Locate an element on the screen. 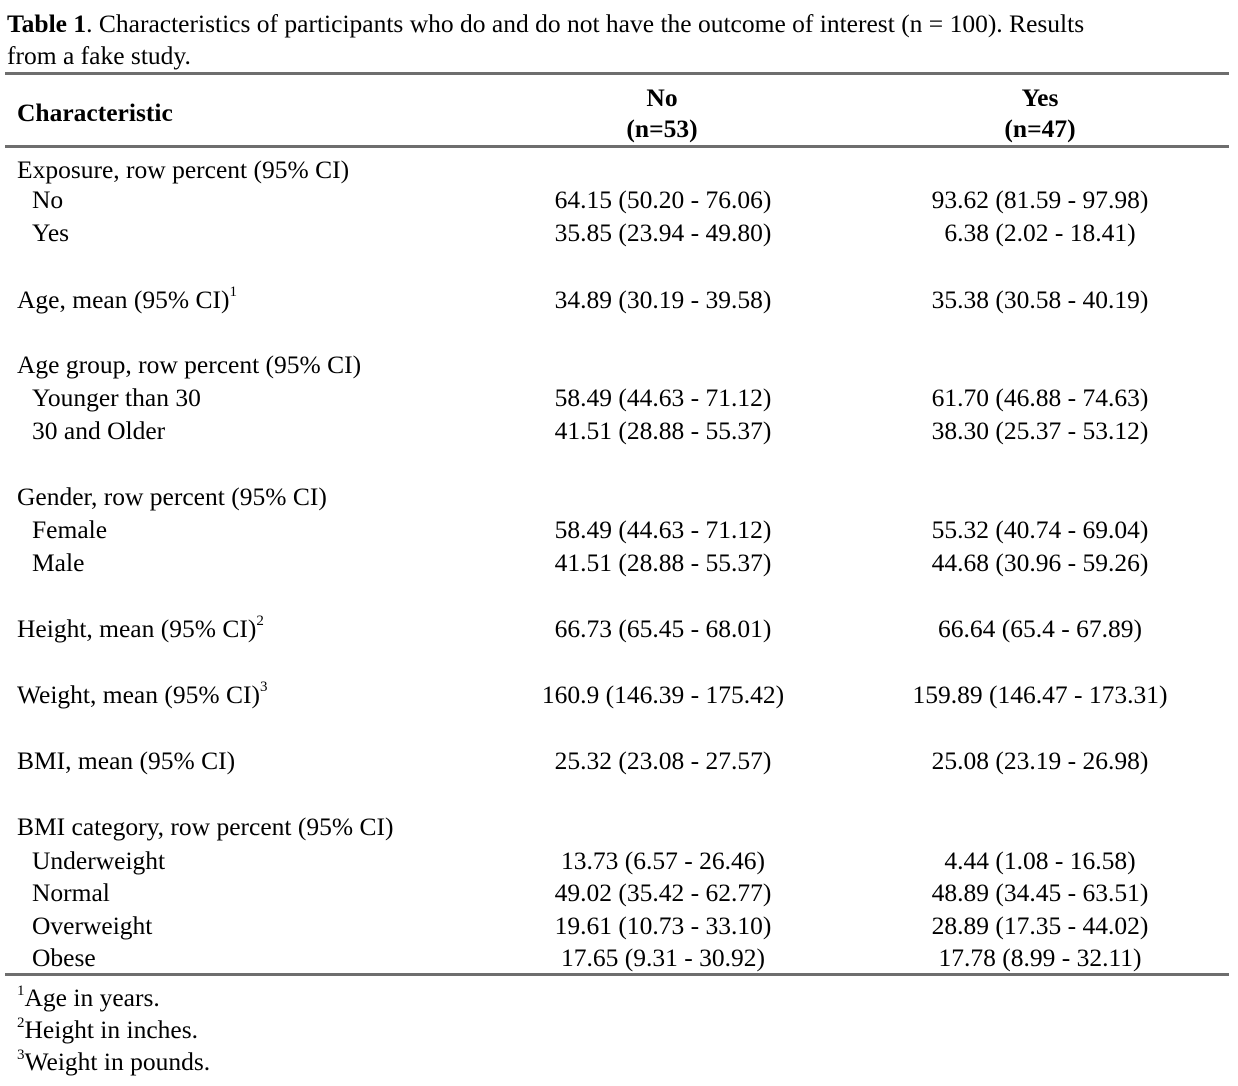 This screenshot has height=1086, width=1238. footnote-text: Weight in pounds. is located at coordinates (117, 1061).